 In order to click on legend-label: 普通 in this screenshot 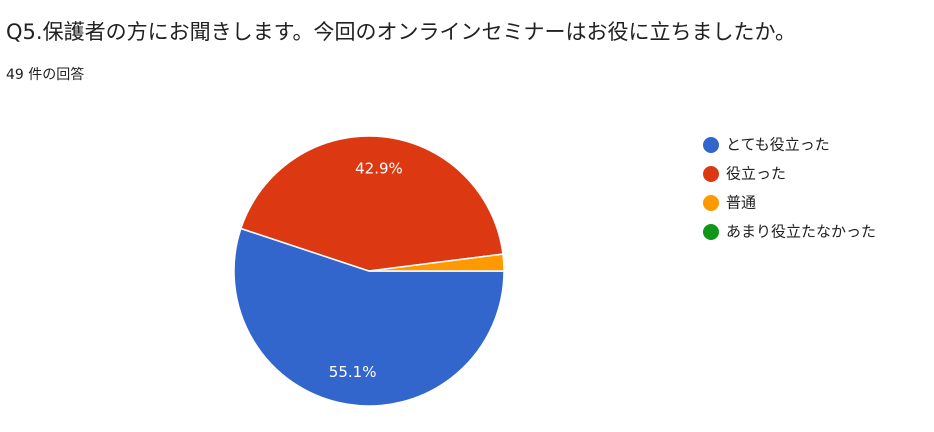, I will do `click(741, 203)`.